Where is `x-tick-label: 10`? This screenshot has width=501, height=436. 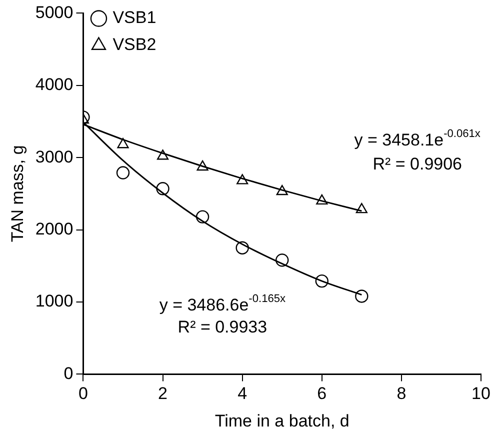 x-tick-label: 10 is located at coordinates (481, 394).